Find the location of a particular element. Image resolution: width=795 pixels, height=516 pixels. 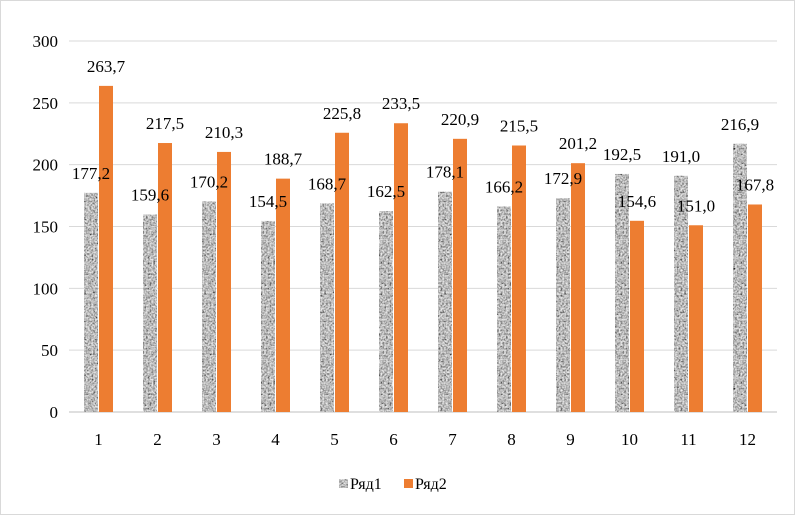

x-tick-label: 6 is located at coordinates (393, 439).